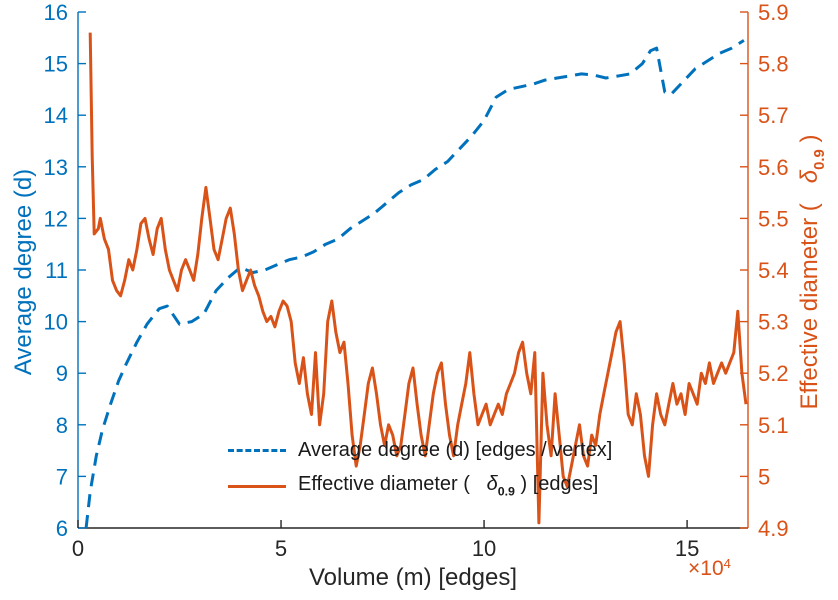 The width and height of the screenshot is (838, 600). What do you see at coordinates (810, 142) in the screenshot?
I see `y-right-axis-title-suffix: )` at bounding box center [810, 142].